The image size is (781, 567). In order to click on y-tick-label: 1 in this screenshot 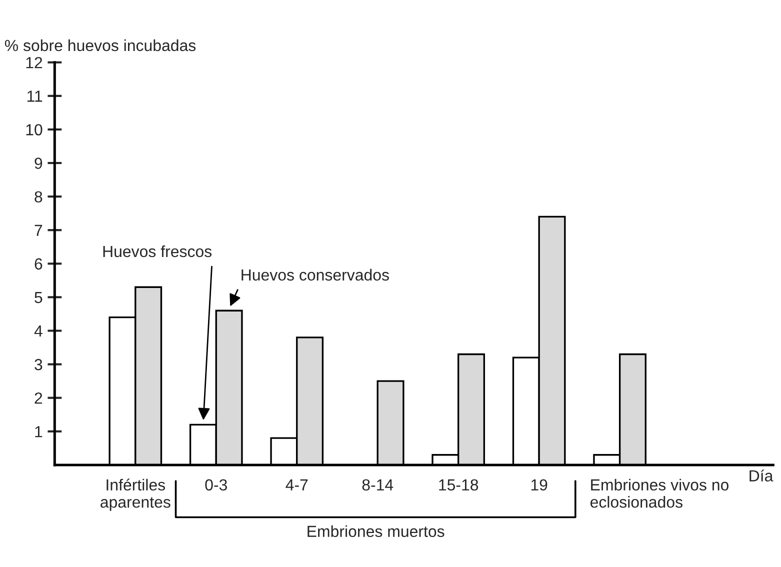, I will do `click(38, 432)`.